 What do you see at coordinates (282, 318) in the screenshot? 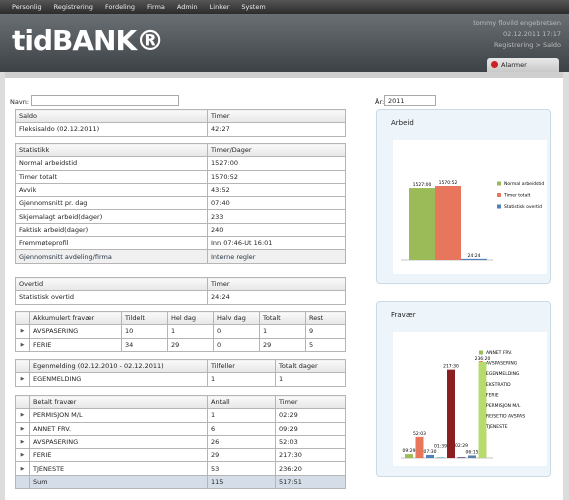
I see `cell: Totalt` at bounding box center [282, 318].